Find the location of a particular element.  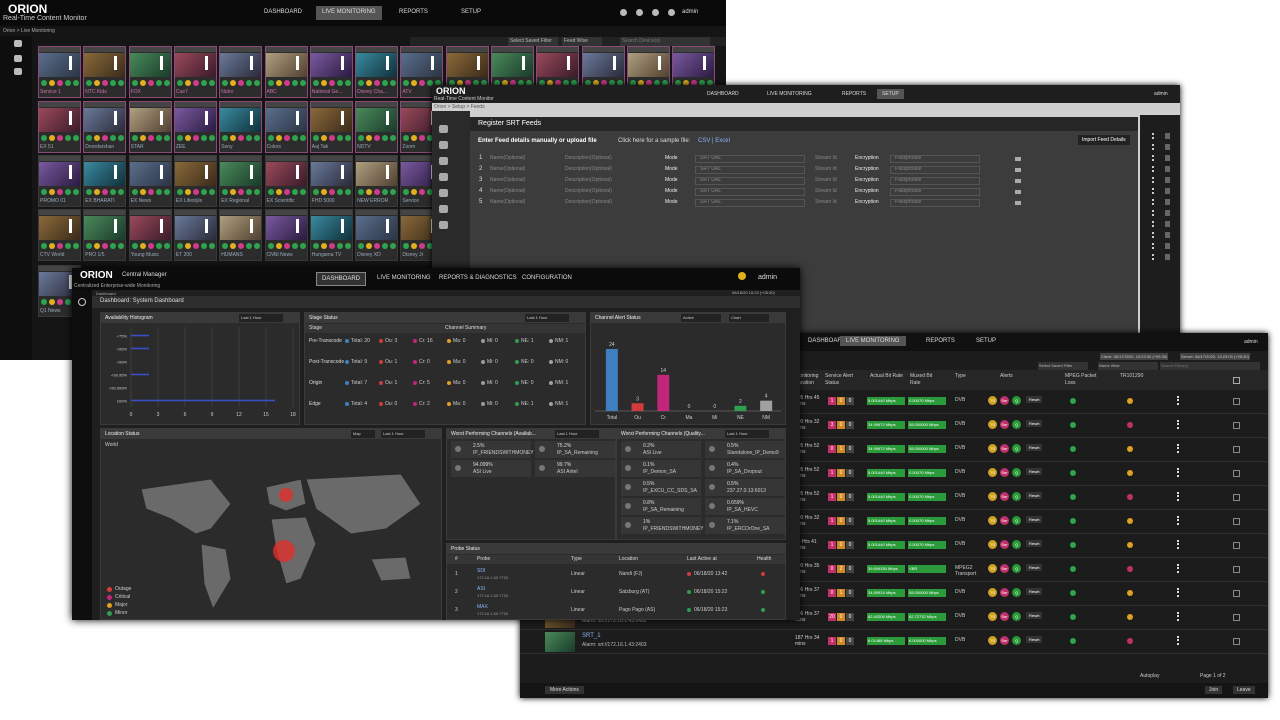

probe-name: ASI is located at coordinates (481, 589).